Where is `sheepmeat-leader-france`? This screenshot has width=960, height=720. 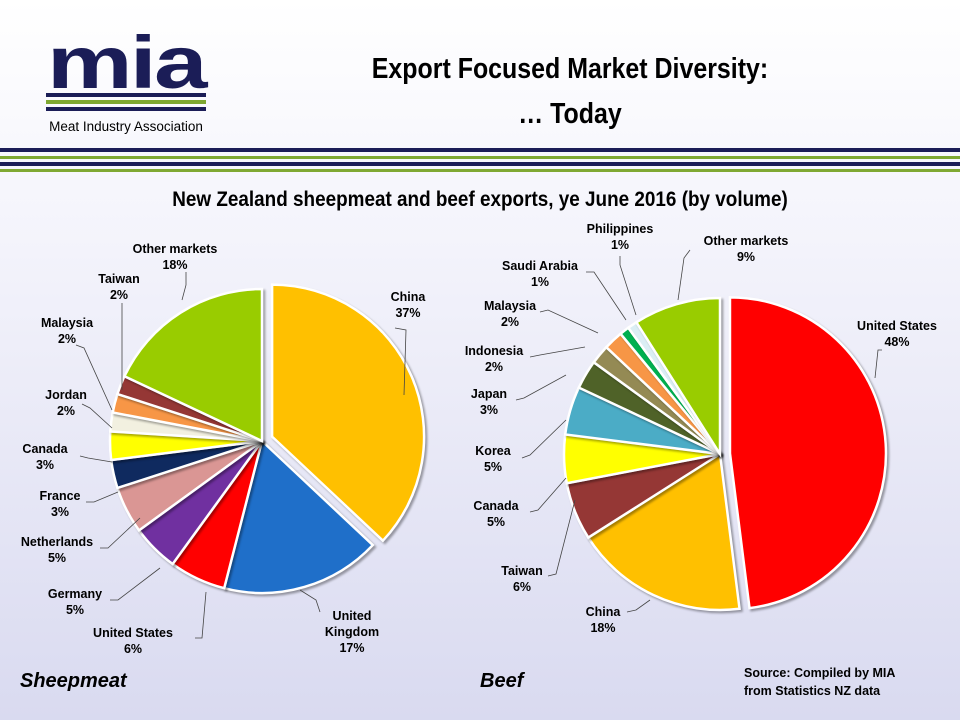
sheepmeat-leader-france is located at coordinates (102, 497).